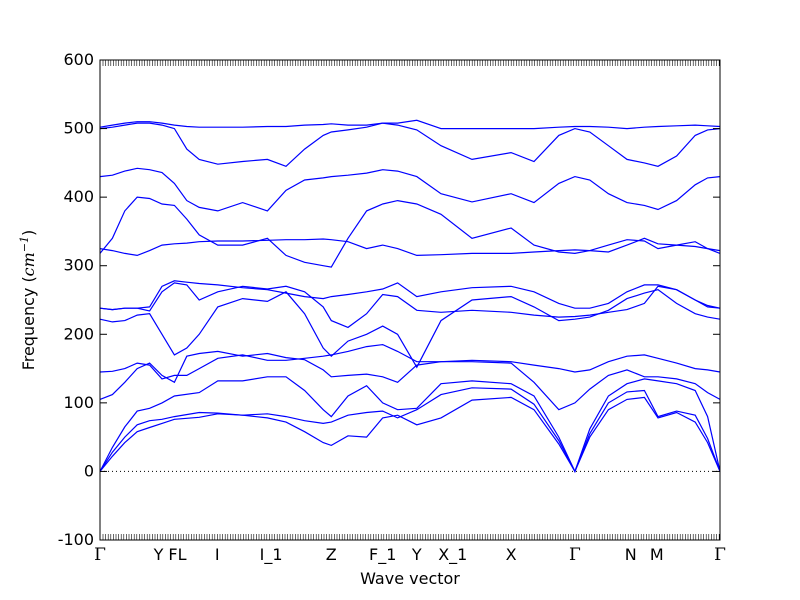 Image resolution: width=800 pixels, height=600 pixels. Describe the element at coordinates (78, 128) in the screenshot. I see `y-tick-label: 500` at that location.